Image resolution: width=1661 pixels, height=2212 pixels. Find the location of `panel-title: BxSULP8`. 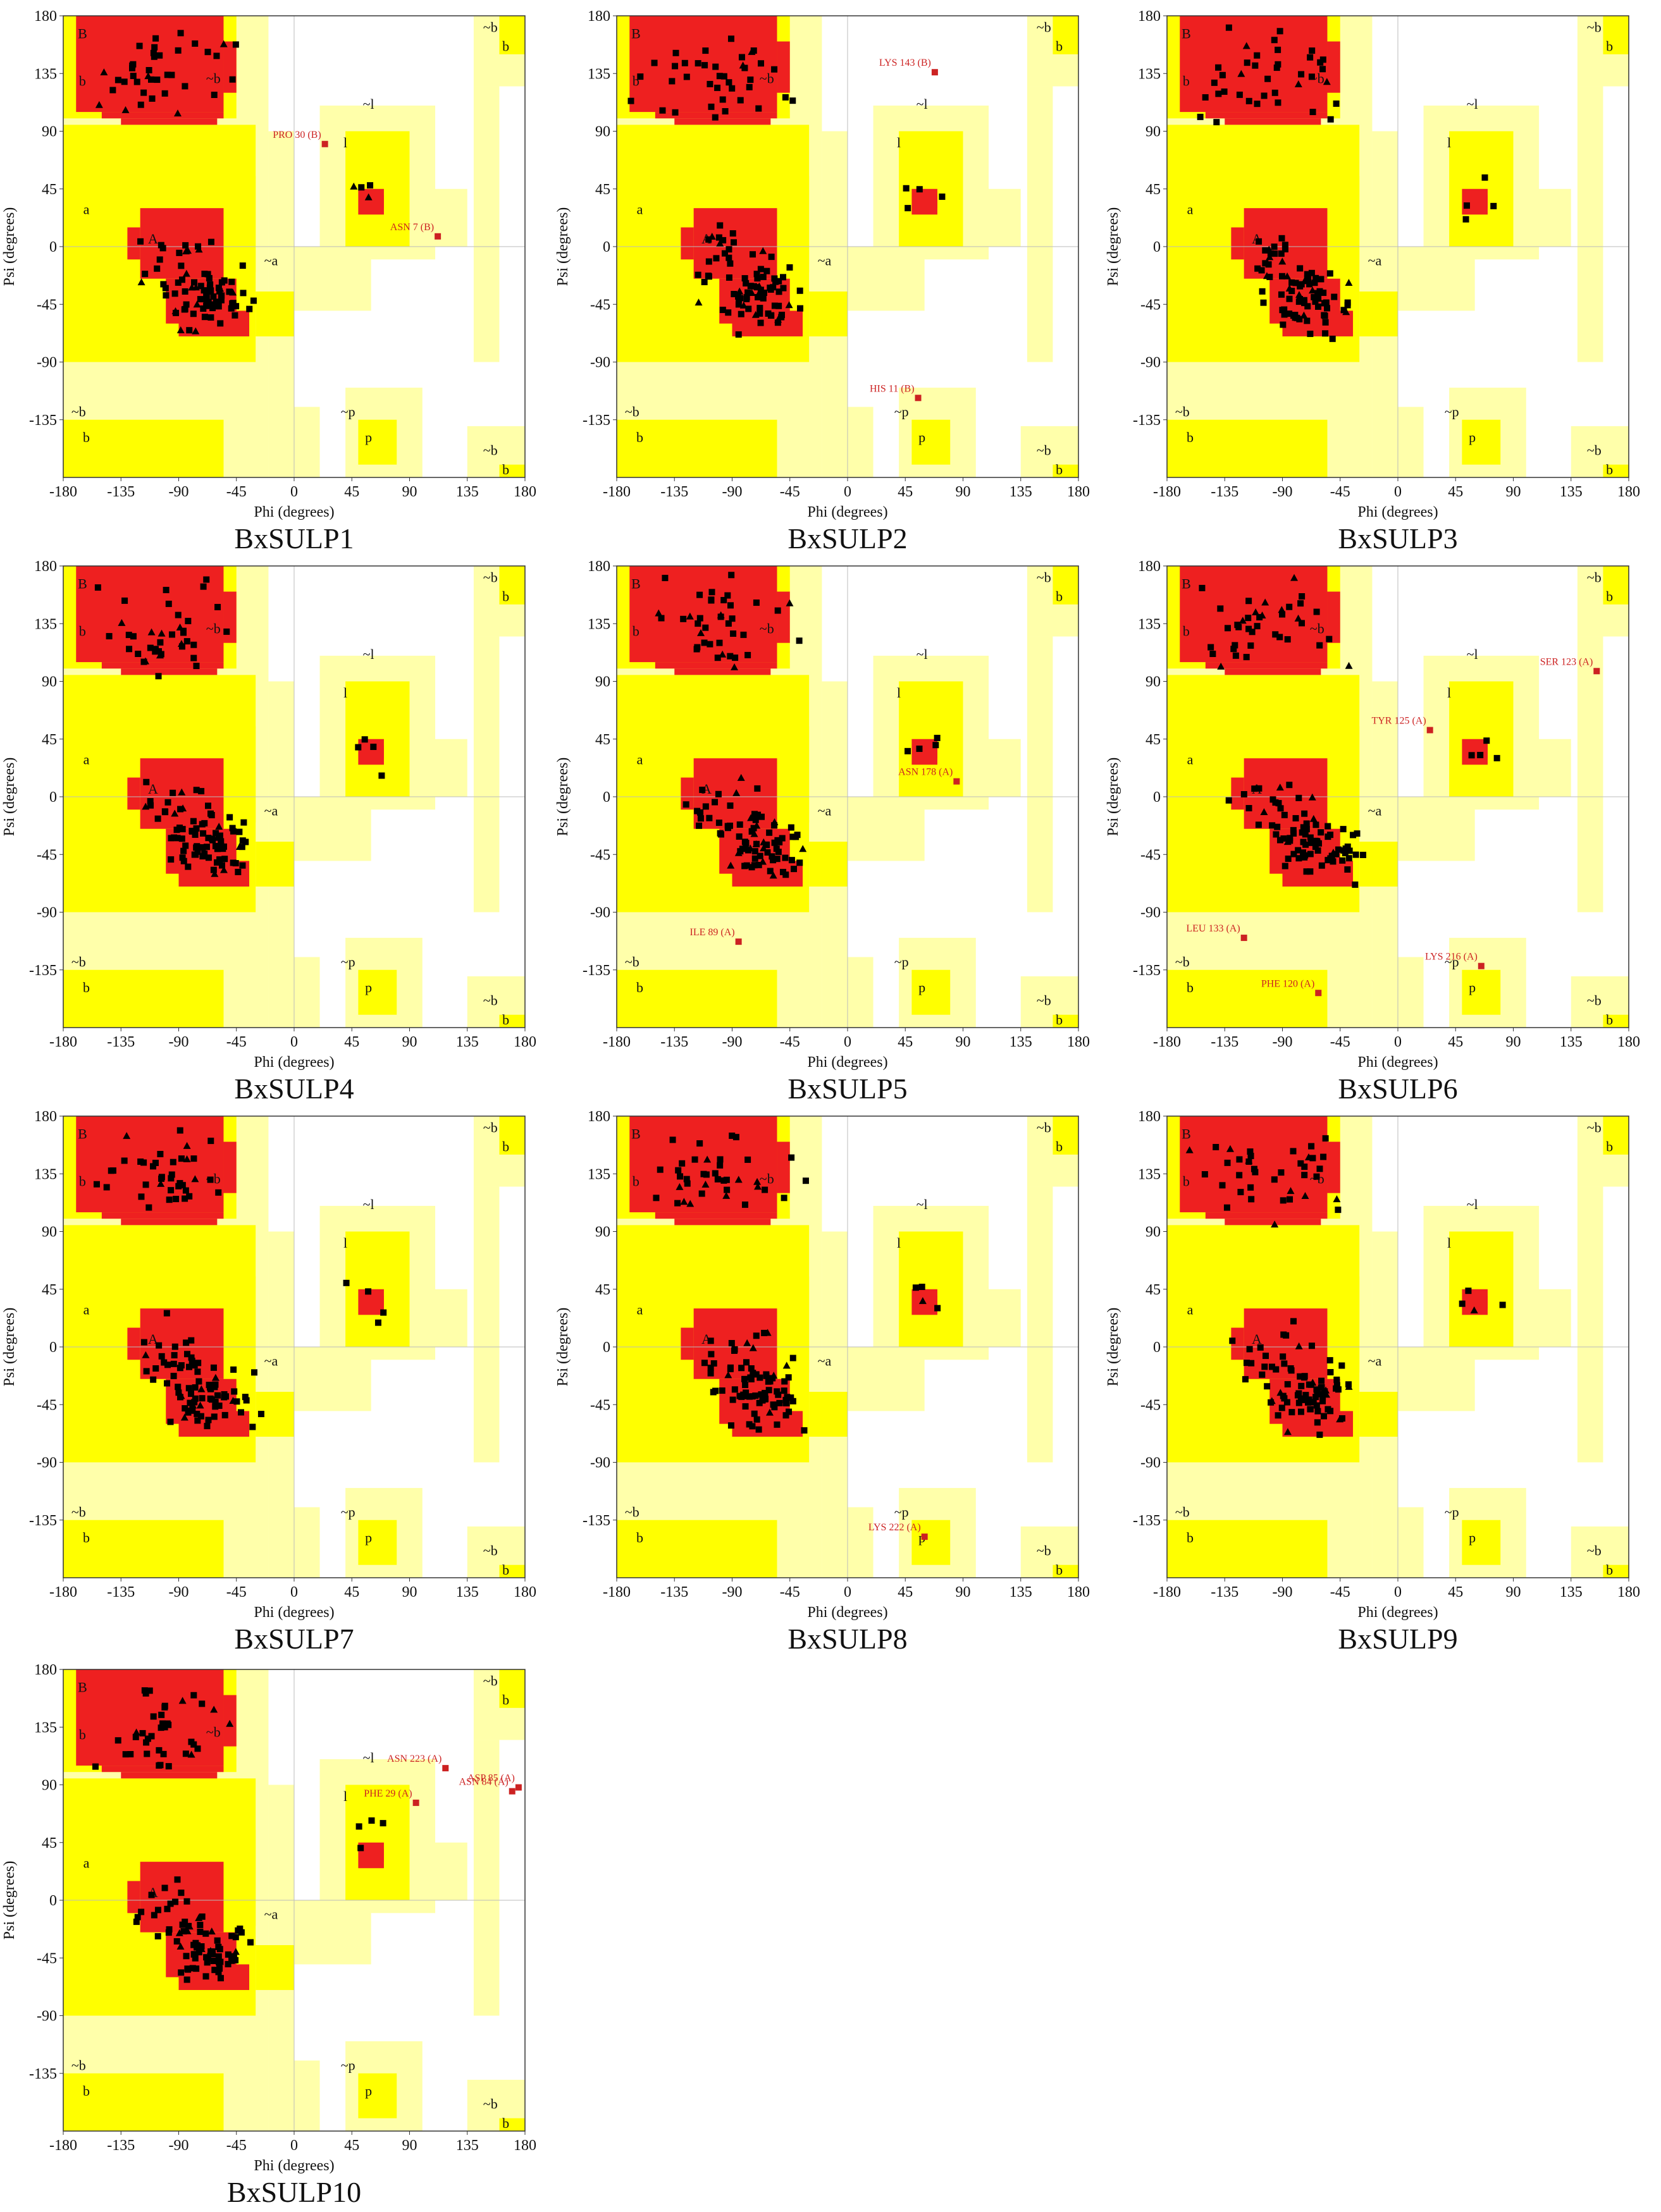

panel-title: BxSULP8 is located at coordinates (847, 1639).